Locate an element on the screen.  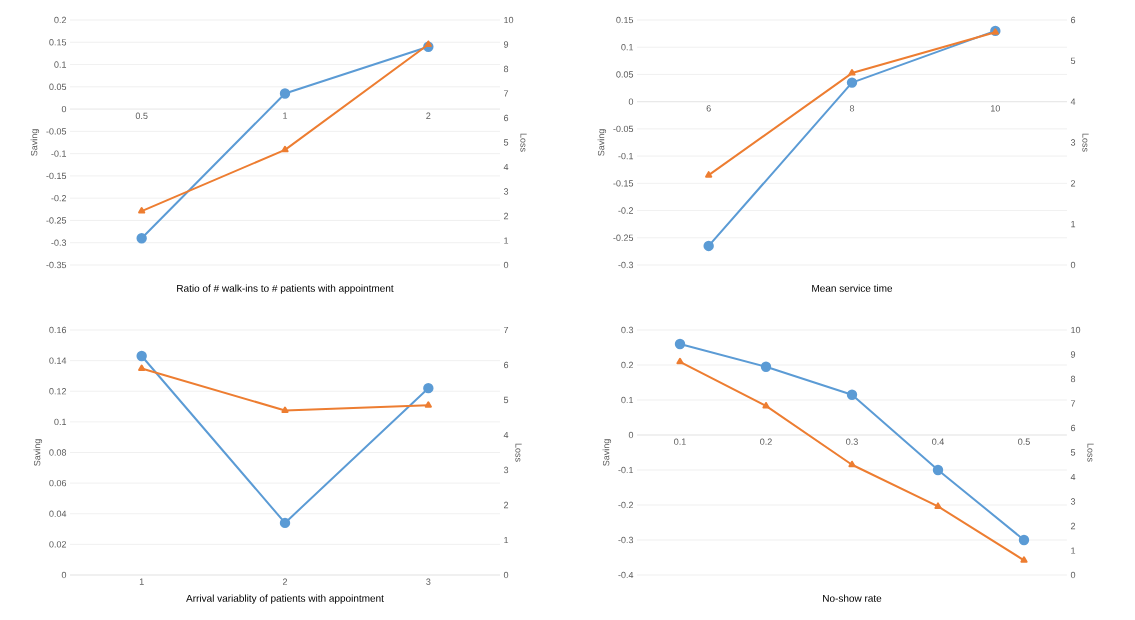
x-tick-label: 6 is located at coordinates (708, 108).